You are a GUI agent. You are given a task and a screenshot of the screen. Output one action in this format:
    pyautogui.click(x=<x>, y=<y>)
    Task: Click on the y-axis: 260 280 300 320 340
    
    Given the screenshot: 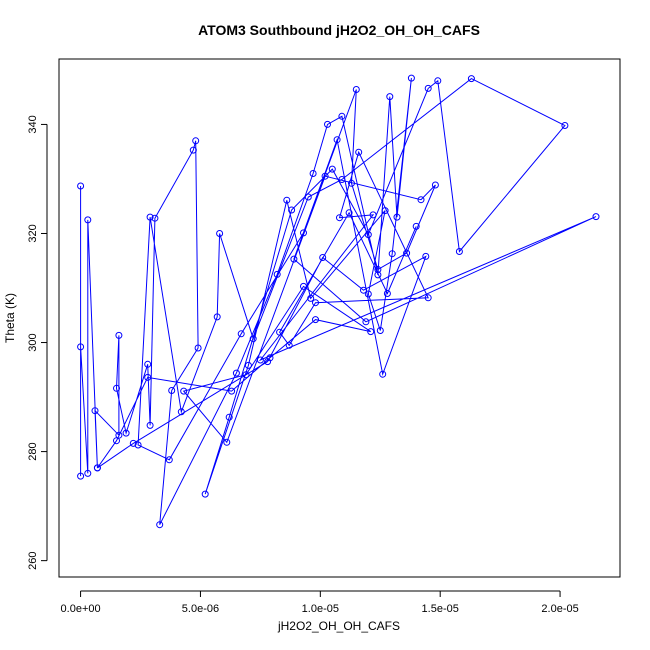 What is the action you would take?
    pyautogui.click(x=37, y=342)
    